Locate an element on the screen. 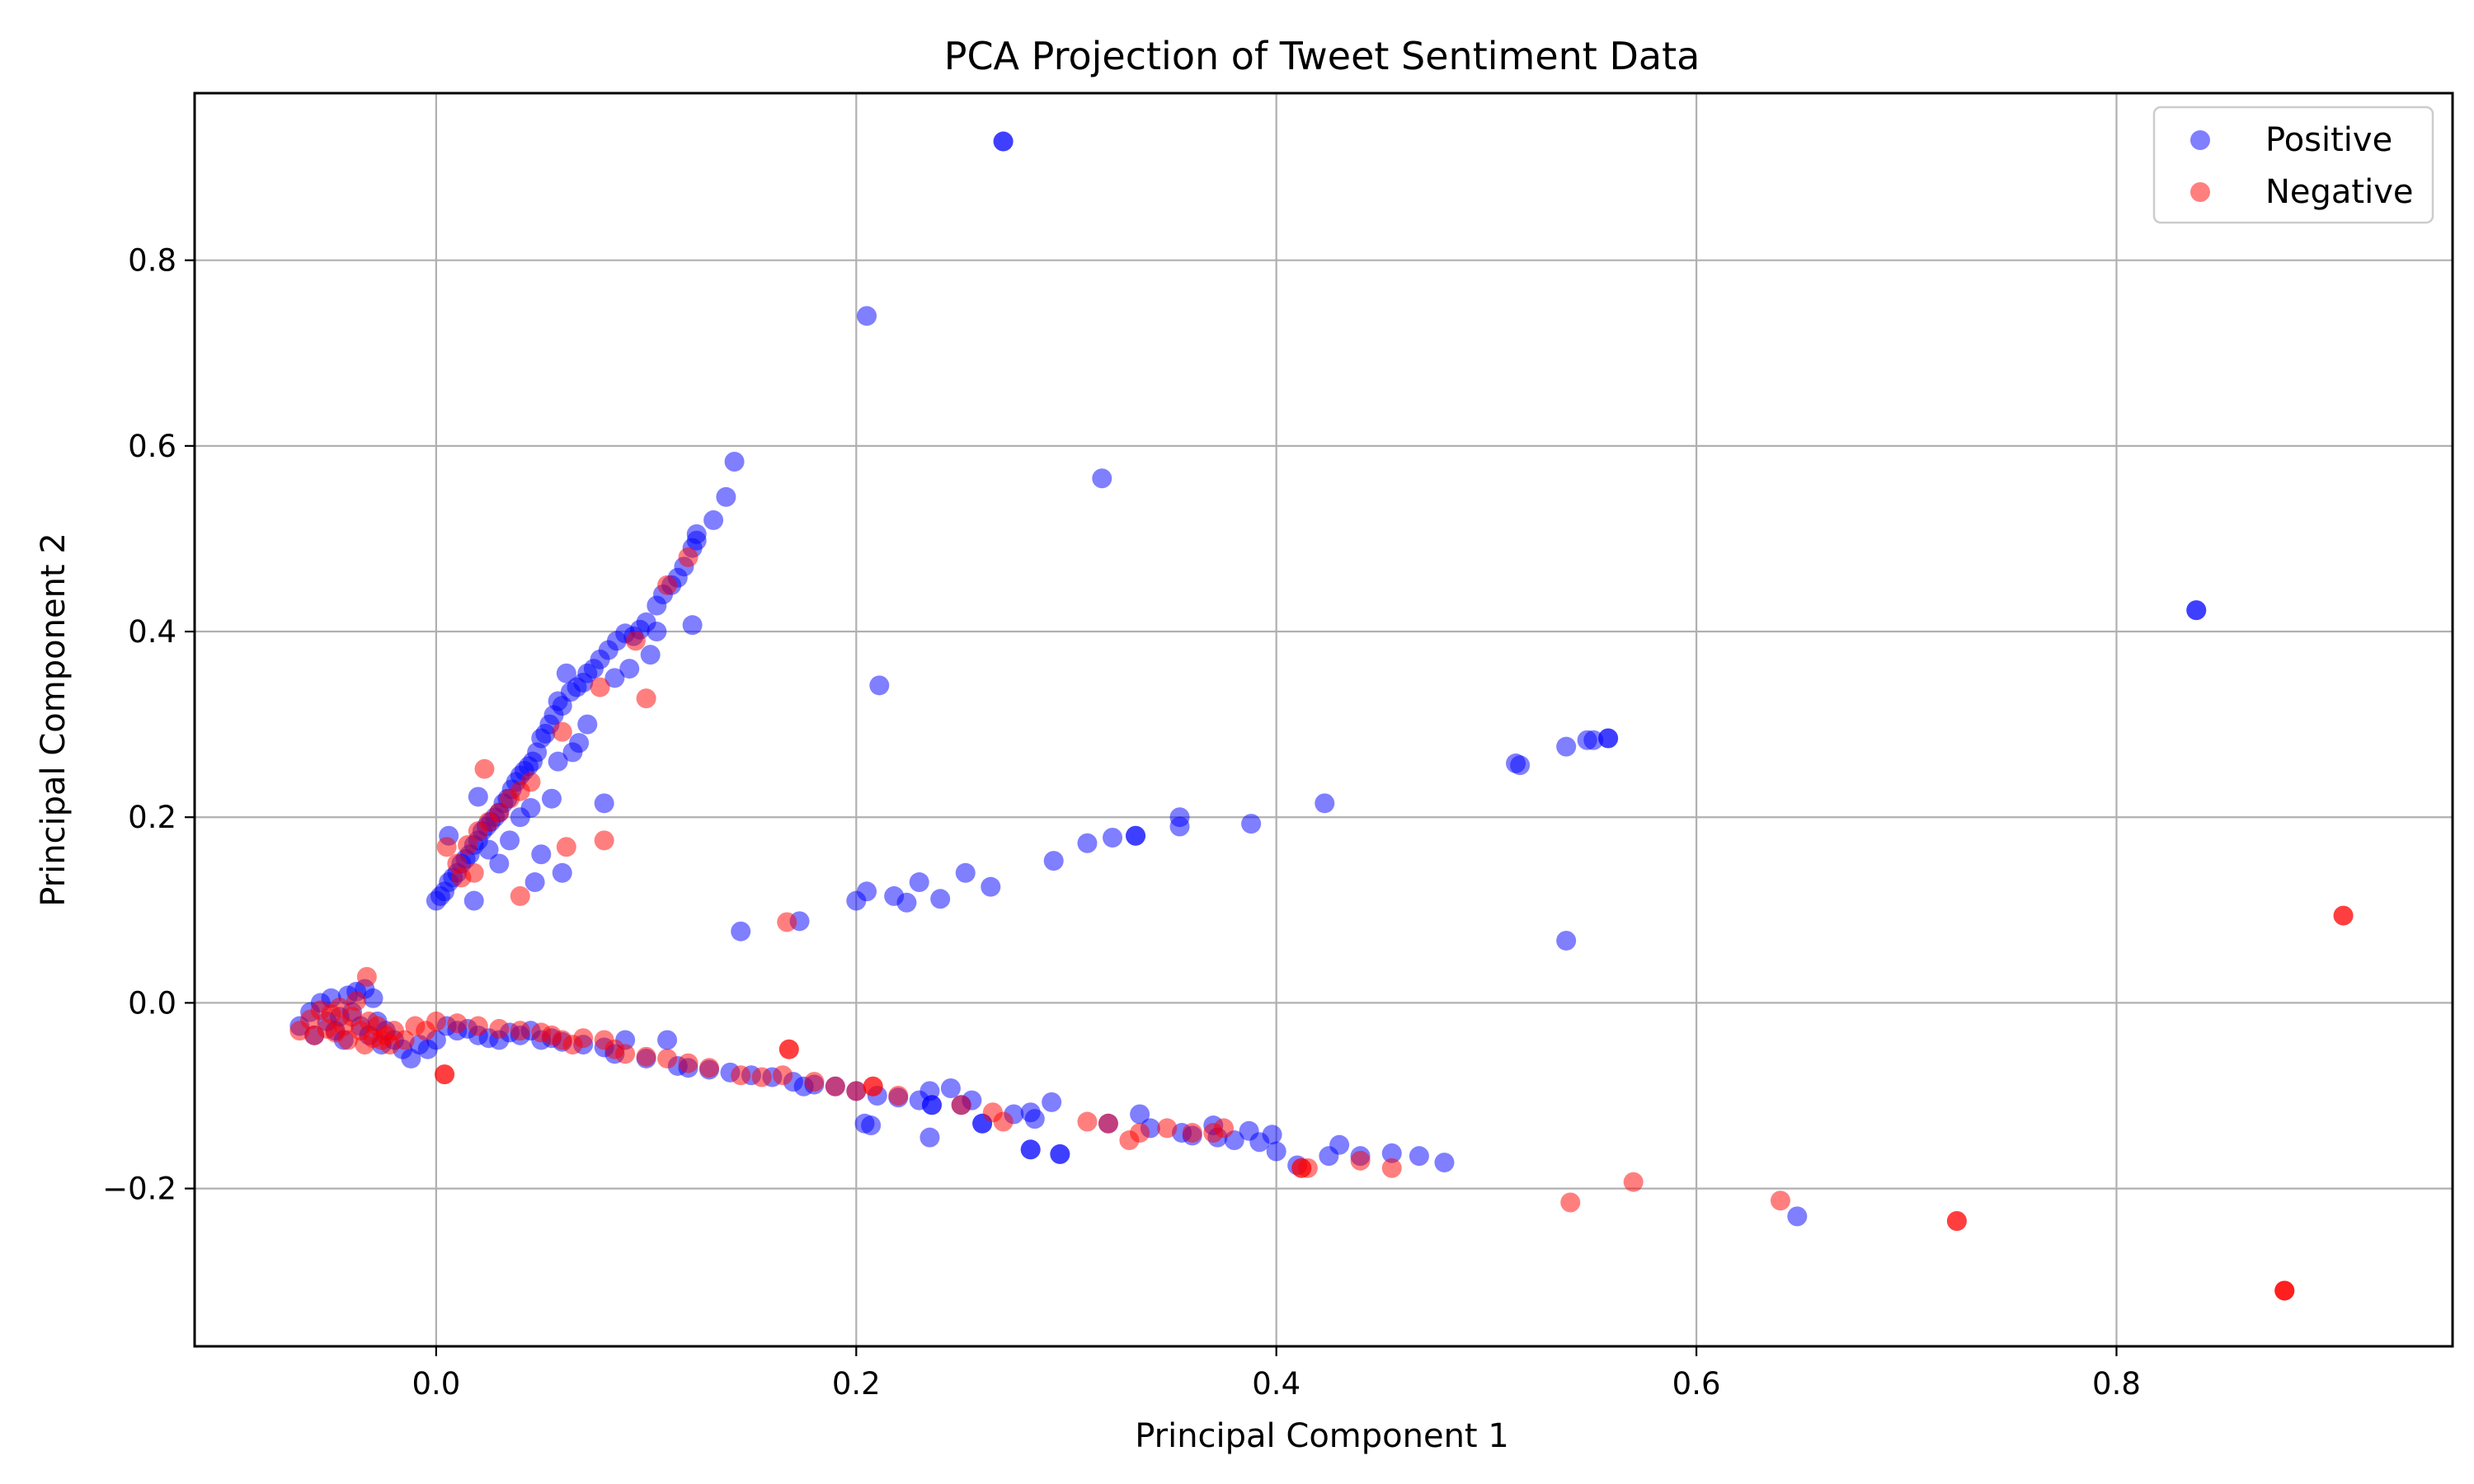 The image size is (2474, 1484). x-tick-label: 0.0 is located at coordinates (436, 1384).